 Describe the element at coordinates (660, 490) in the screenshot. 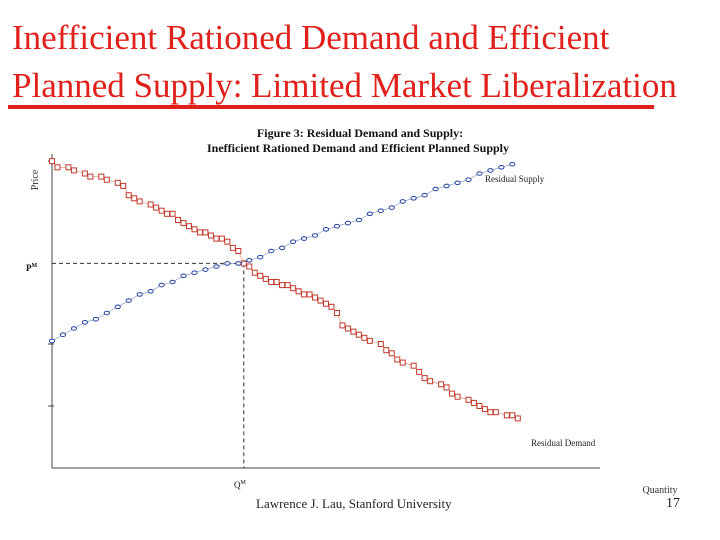

I see `x-axis-label: Quantity` at that location.